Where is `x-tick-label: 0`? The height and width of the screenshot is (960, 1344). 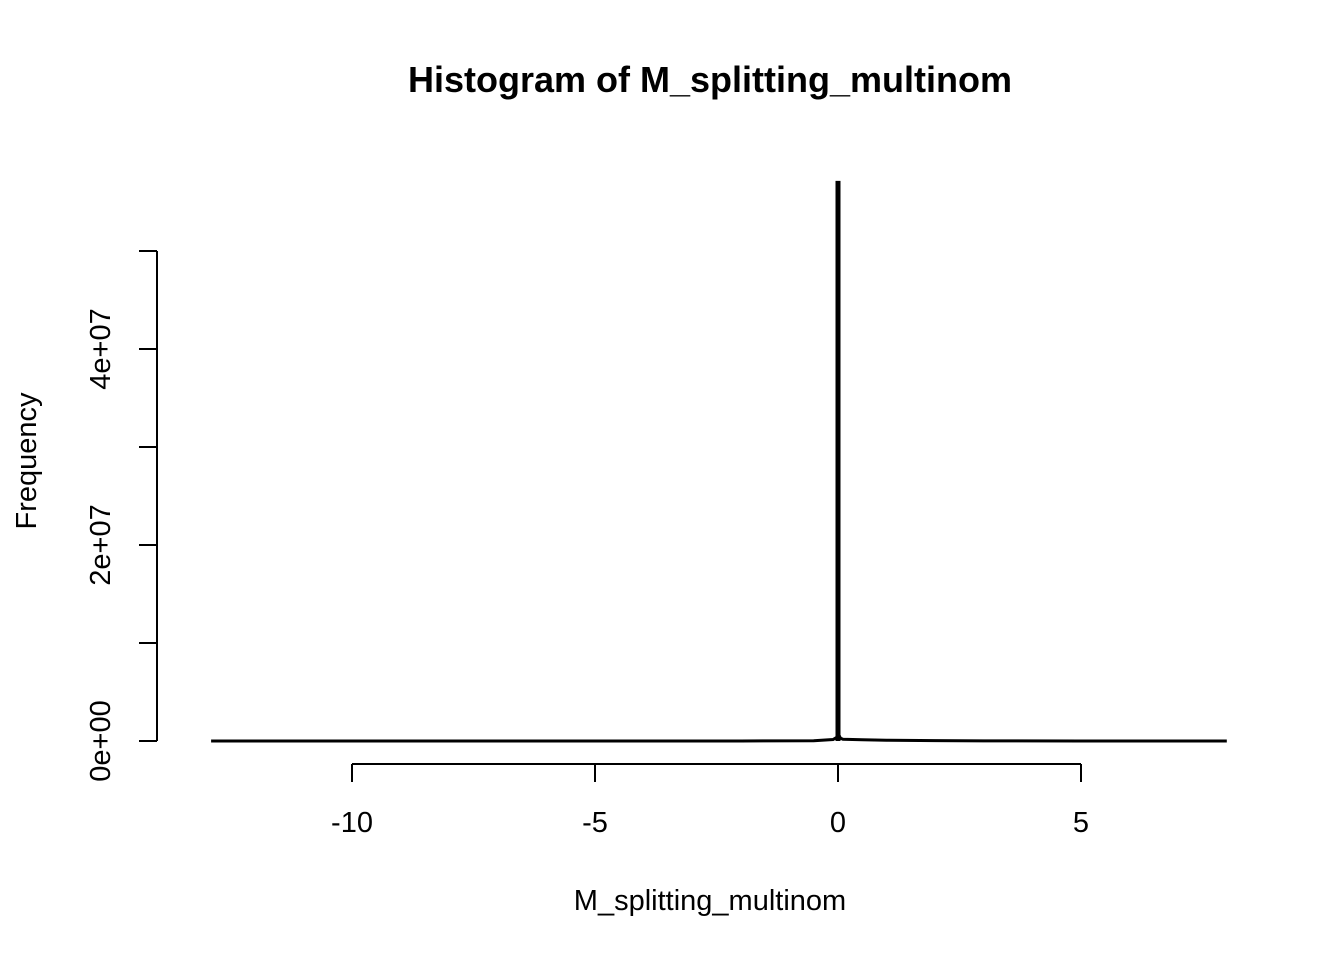 x-tick-label: 0 is located at coordinates (838, 823).